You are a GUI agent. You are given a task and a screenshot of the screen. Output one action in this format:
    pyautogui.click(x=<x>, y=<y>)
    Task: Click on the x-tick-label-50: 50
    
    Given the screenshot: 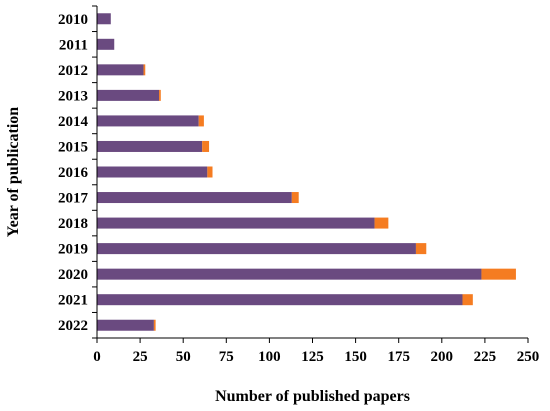 What is the action you would take?
    pyautogui.click(x=183, y=357)
    